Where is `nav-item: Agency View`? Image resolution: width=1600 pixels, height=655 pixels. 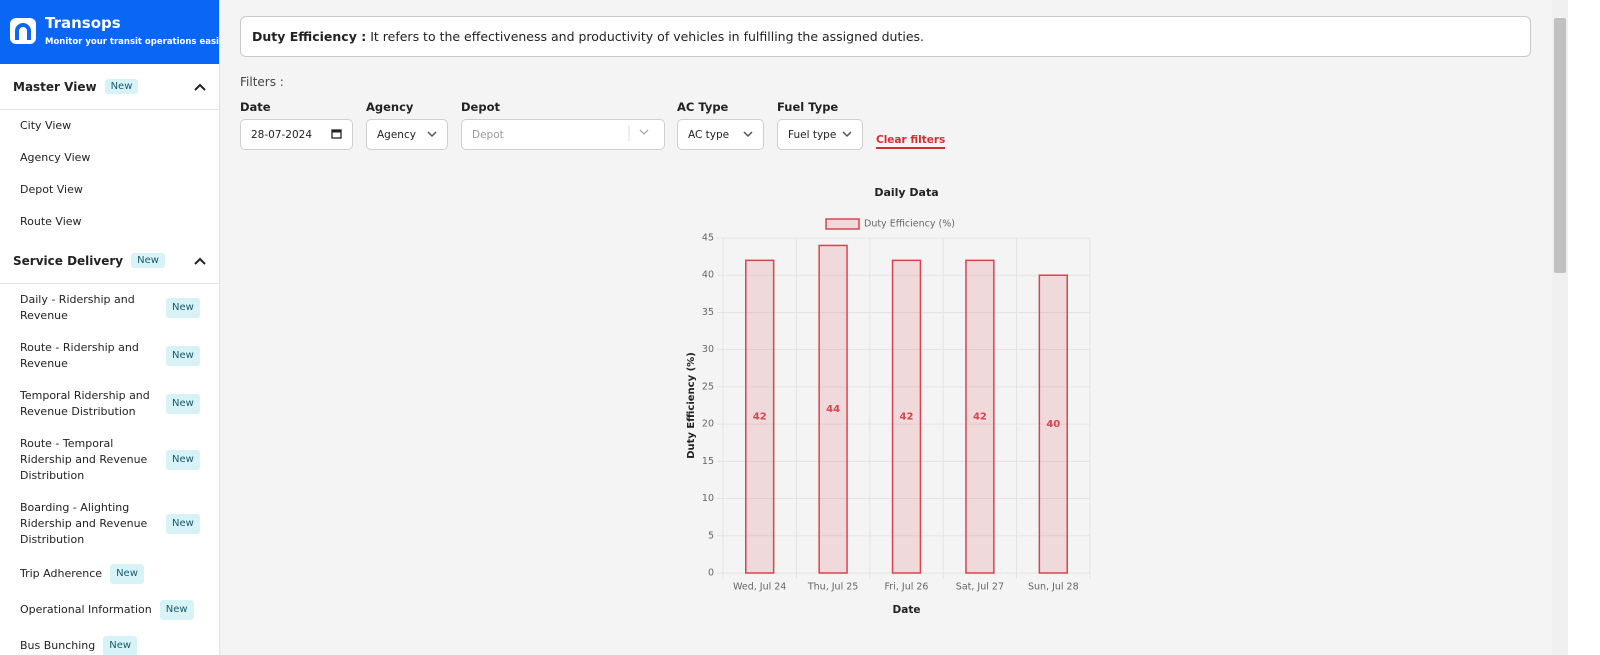
nav-item: Agency View is located at coordinates (109, 158).